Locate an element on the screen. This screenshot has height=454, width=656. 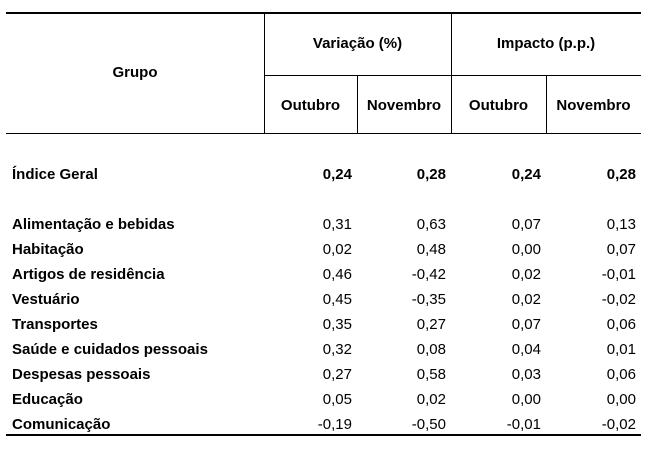
row-value: -0,50 is located at coordinates (428, 424).